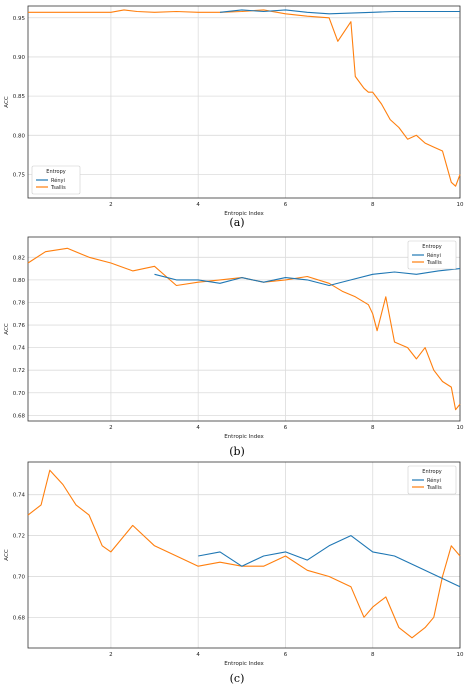 This screenshot has width=474, height=687. Describe the element at coordinates (19, 303) in the screenshot. I see `y-tick-label: 0.78` at that location.